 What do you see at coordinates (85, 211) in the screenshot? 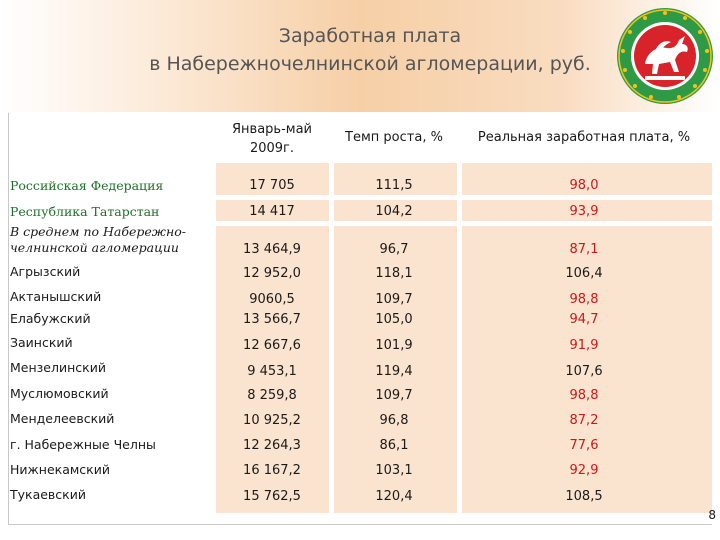
I see `row-label: Республика Татарстан` at bounding box center [85, 211].